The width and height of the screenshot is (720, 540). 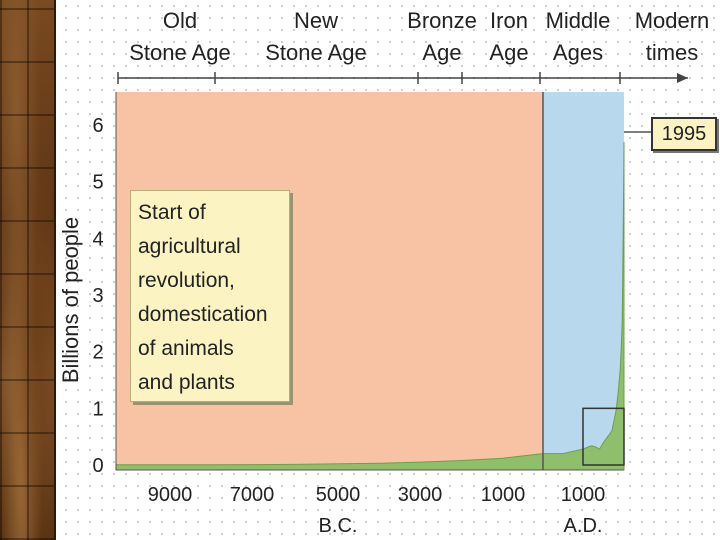 I want to click on era-label: Middle, so click(x=578, y=20).